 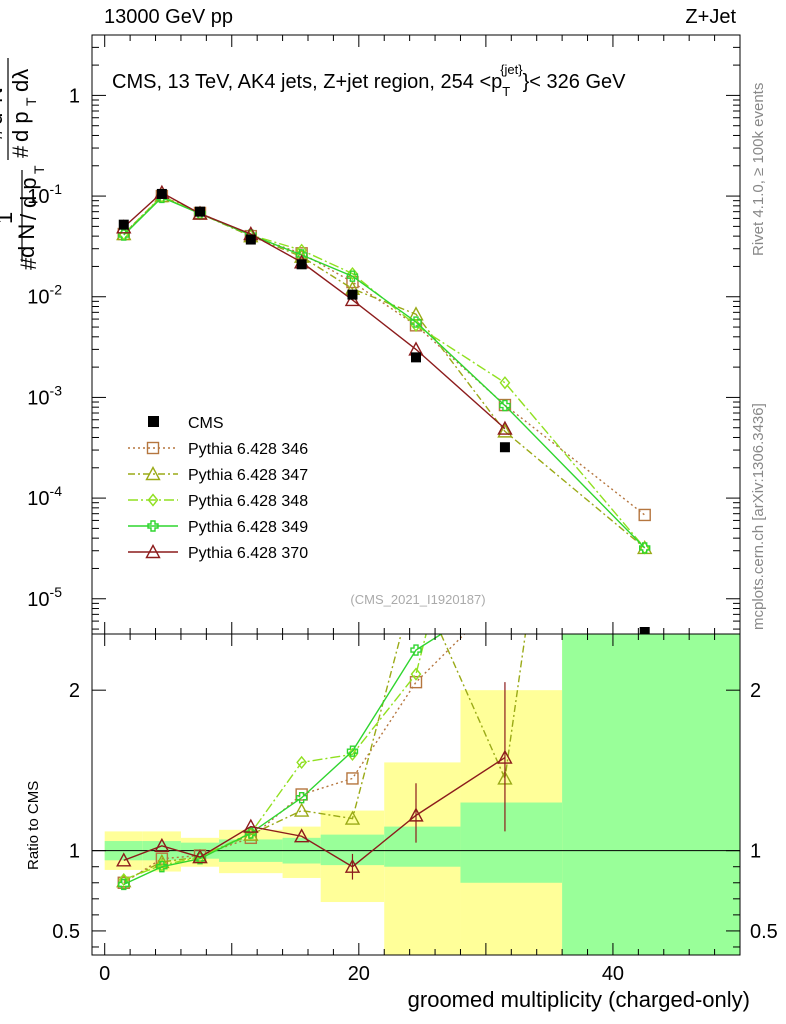 I want to click on legend-entry: Pythia 6.428 347, so click(x=218, y=475).